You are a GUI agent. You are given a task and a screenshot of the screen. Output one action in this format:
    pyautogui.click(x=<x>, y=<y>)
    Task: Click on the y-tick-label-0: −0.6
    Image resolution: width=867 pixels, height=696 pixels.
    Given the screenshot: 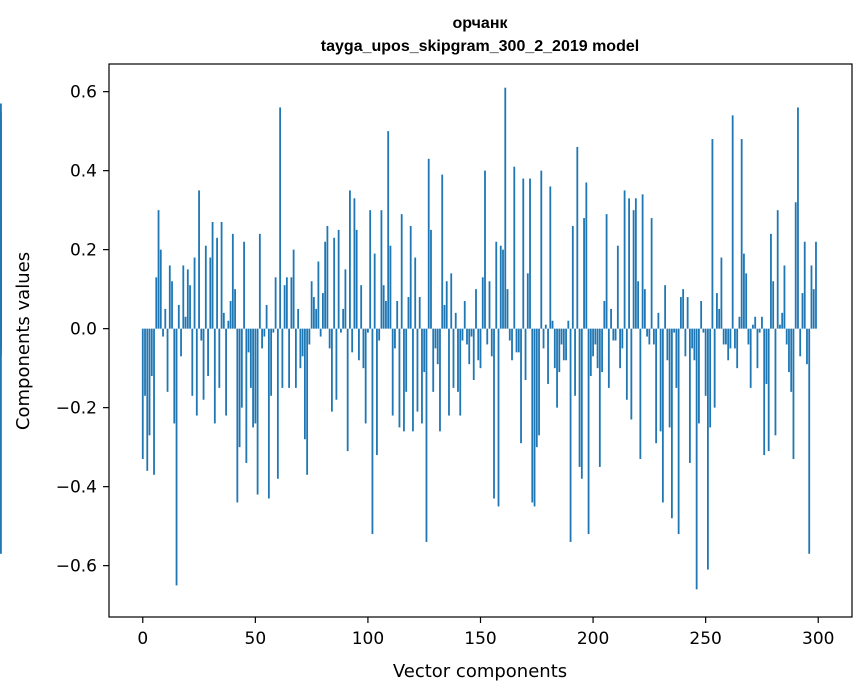 What is the action you would take?
    pyautogui.click(x=76, y=567)
    